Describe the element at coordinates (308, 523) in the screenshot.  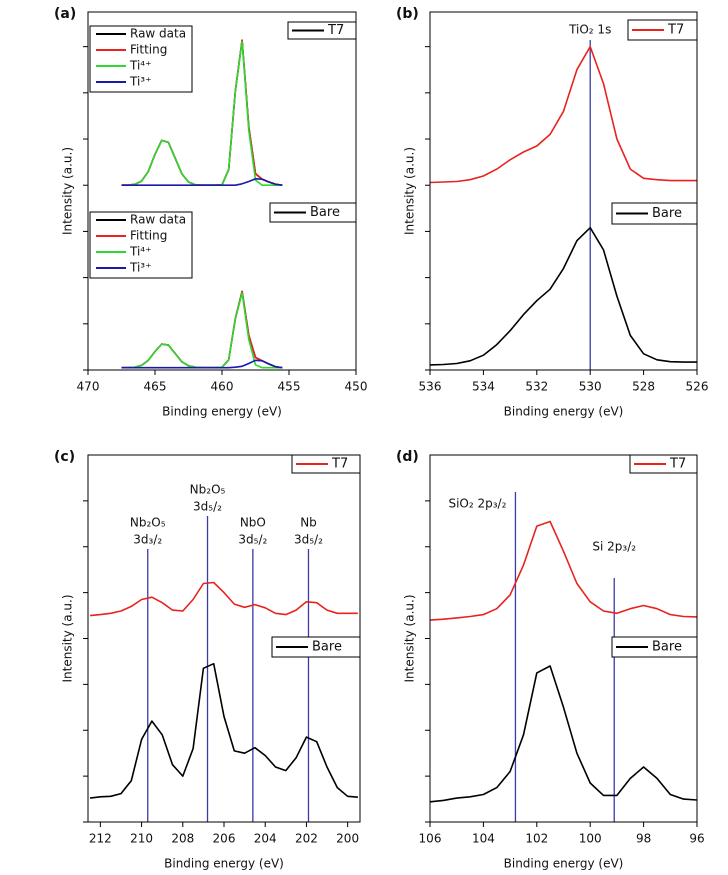
I see `peak-label: Nb` at that location.